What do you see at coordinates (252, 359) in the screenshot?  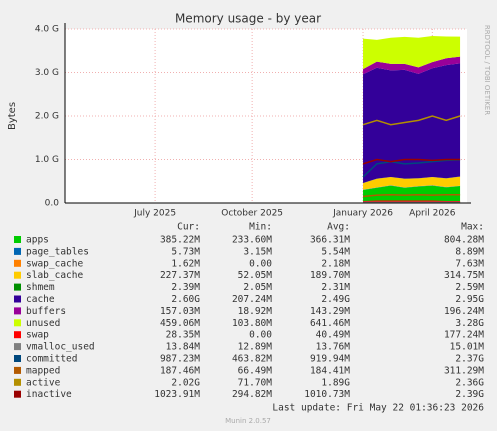 I see `legend-stat: 463.82M` at bounding box center [252, 359].